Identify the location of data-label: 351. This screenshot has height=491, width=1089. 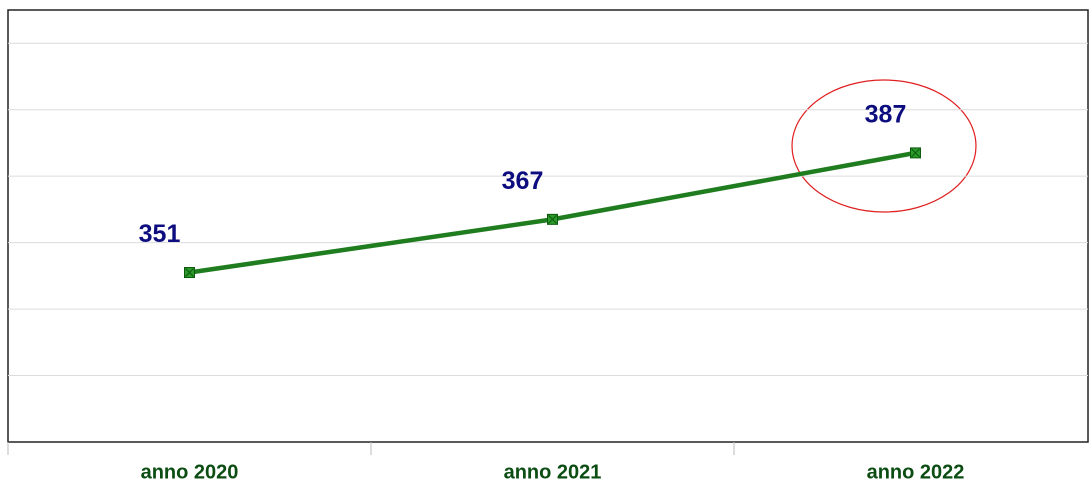
(160, 234).